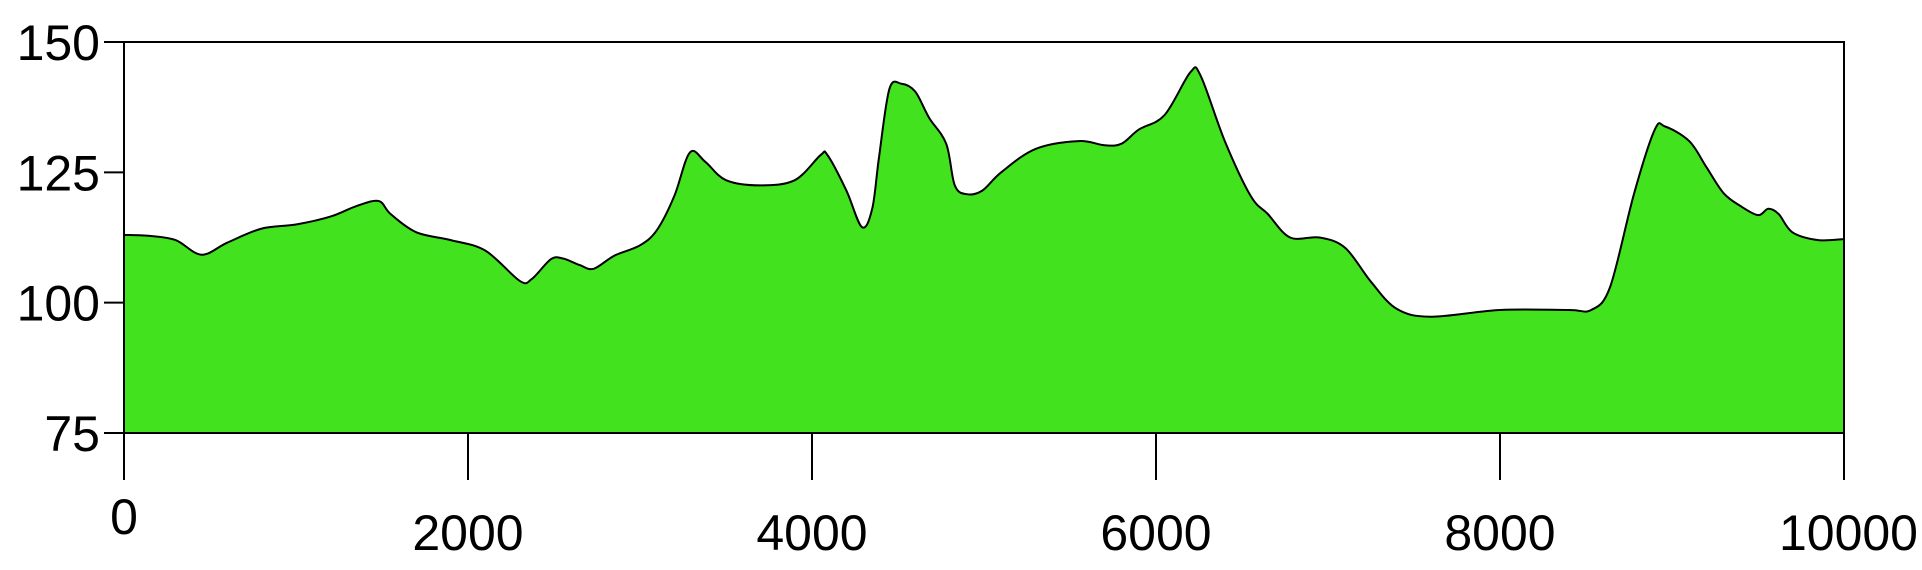  I want to click on x-tick-label: 2000, so click(467, 533).